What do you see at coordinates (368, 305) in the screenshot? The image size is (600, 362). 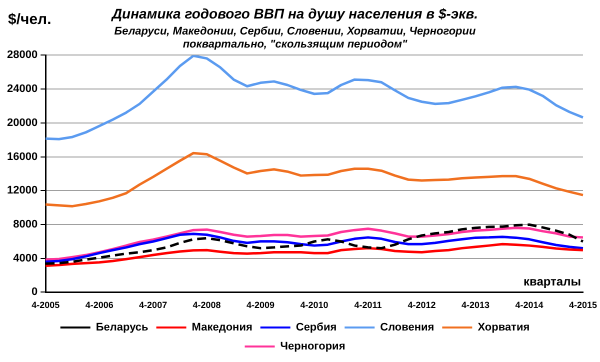 I see `x-tick-label: 4-2011` at bounding box center [368, 305].